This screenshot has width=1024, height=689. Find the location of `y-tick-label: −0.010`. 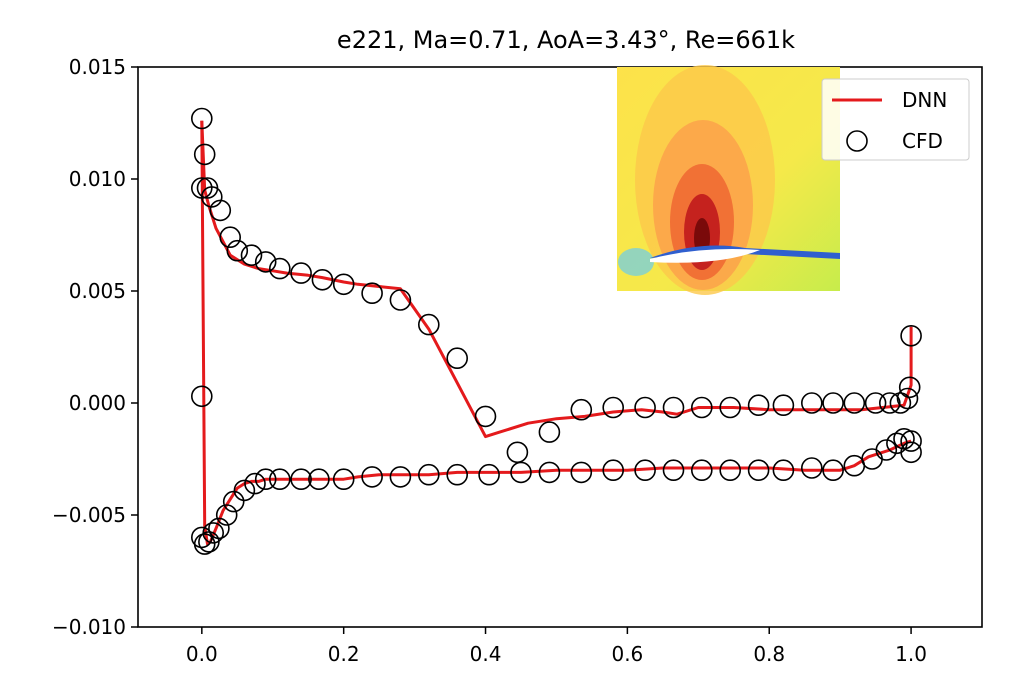

y-tick-label: −0.010 is located at coordinates (89, 627).